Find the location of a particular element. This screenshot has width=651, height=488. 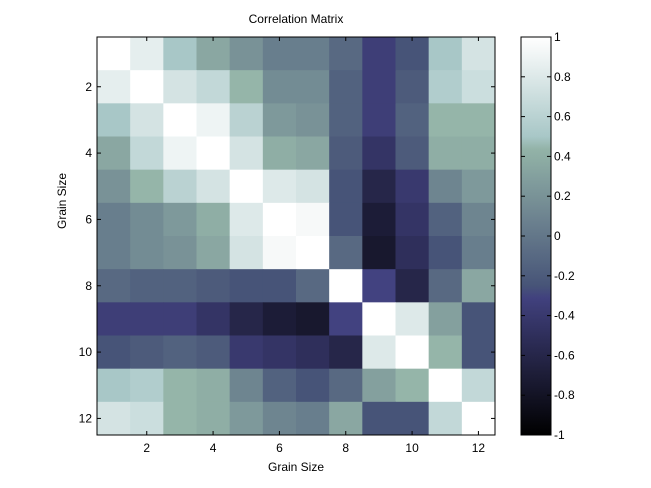

colorbar-tick-label: 0.2 is located at coordinates (562, 196).